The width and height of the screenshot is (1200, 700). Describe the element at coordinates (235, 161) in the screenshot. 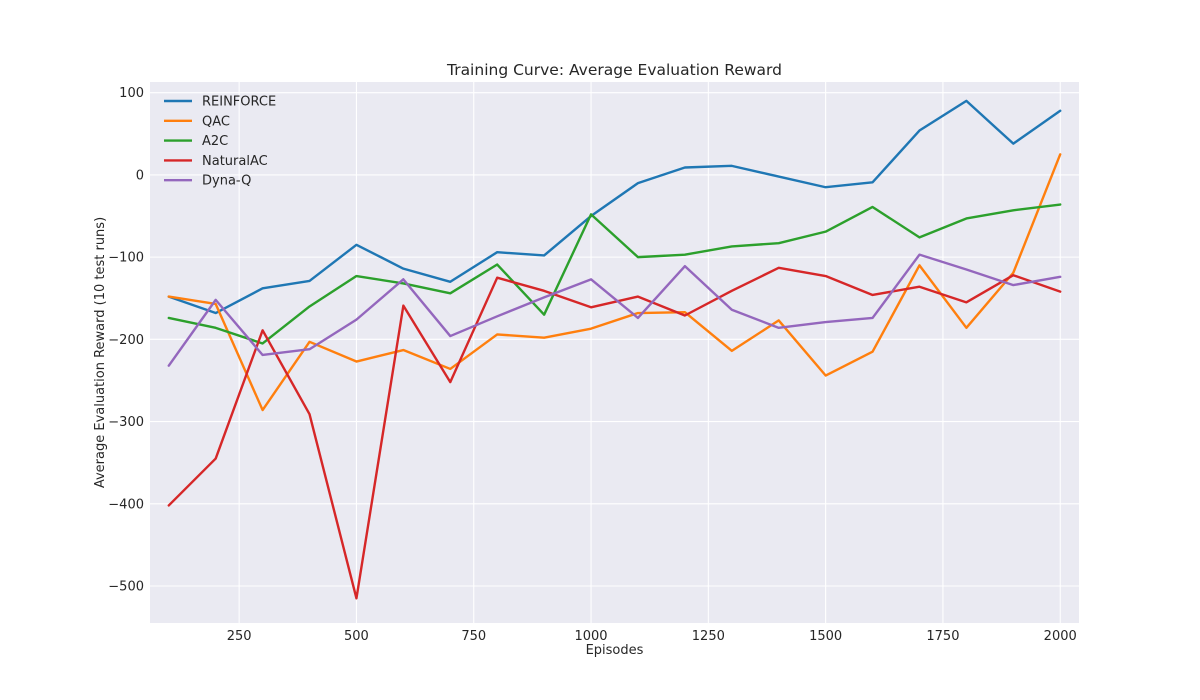

I see `legend-label: NaturalAC` at that location.